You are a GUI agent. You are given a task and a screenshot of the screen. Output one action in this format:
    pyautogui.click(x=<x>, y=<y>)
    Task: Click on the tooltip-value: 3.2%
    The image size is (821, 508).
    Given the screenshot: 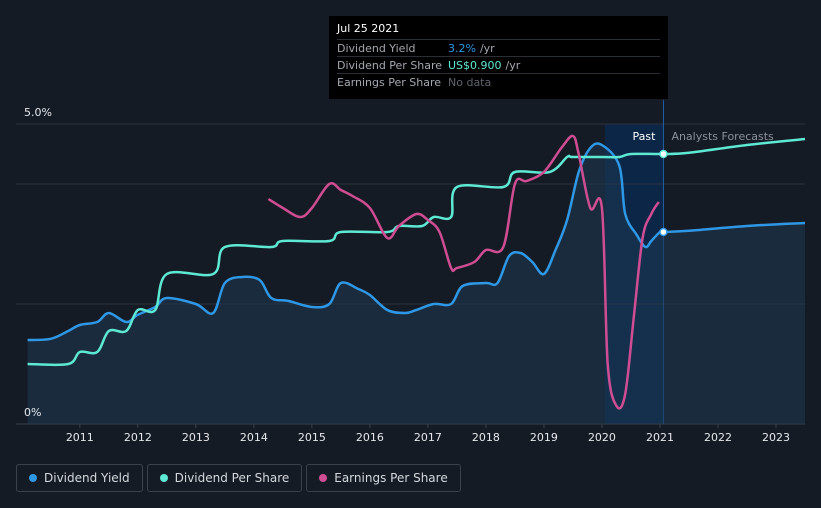 What is the action you would take?
    pyautogui.click(x=462, y=48)
    